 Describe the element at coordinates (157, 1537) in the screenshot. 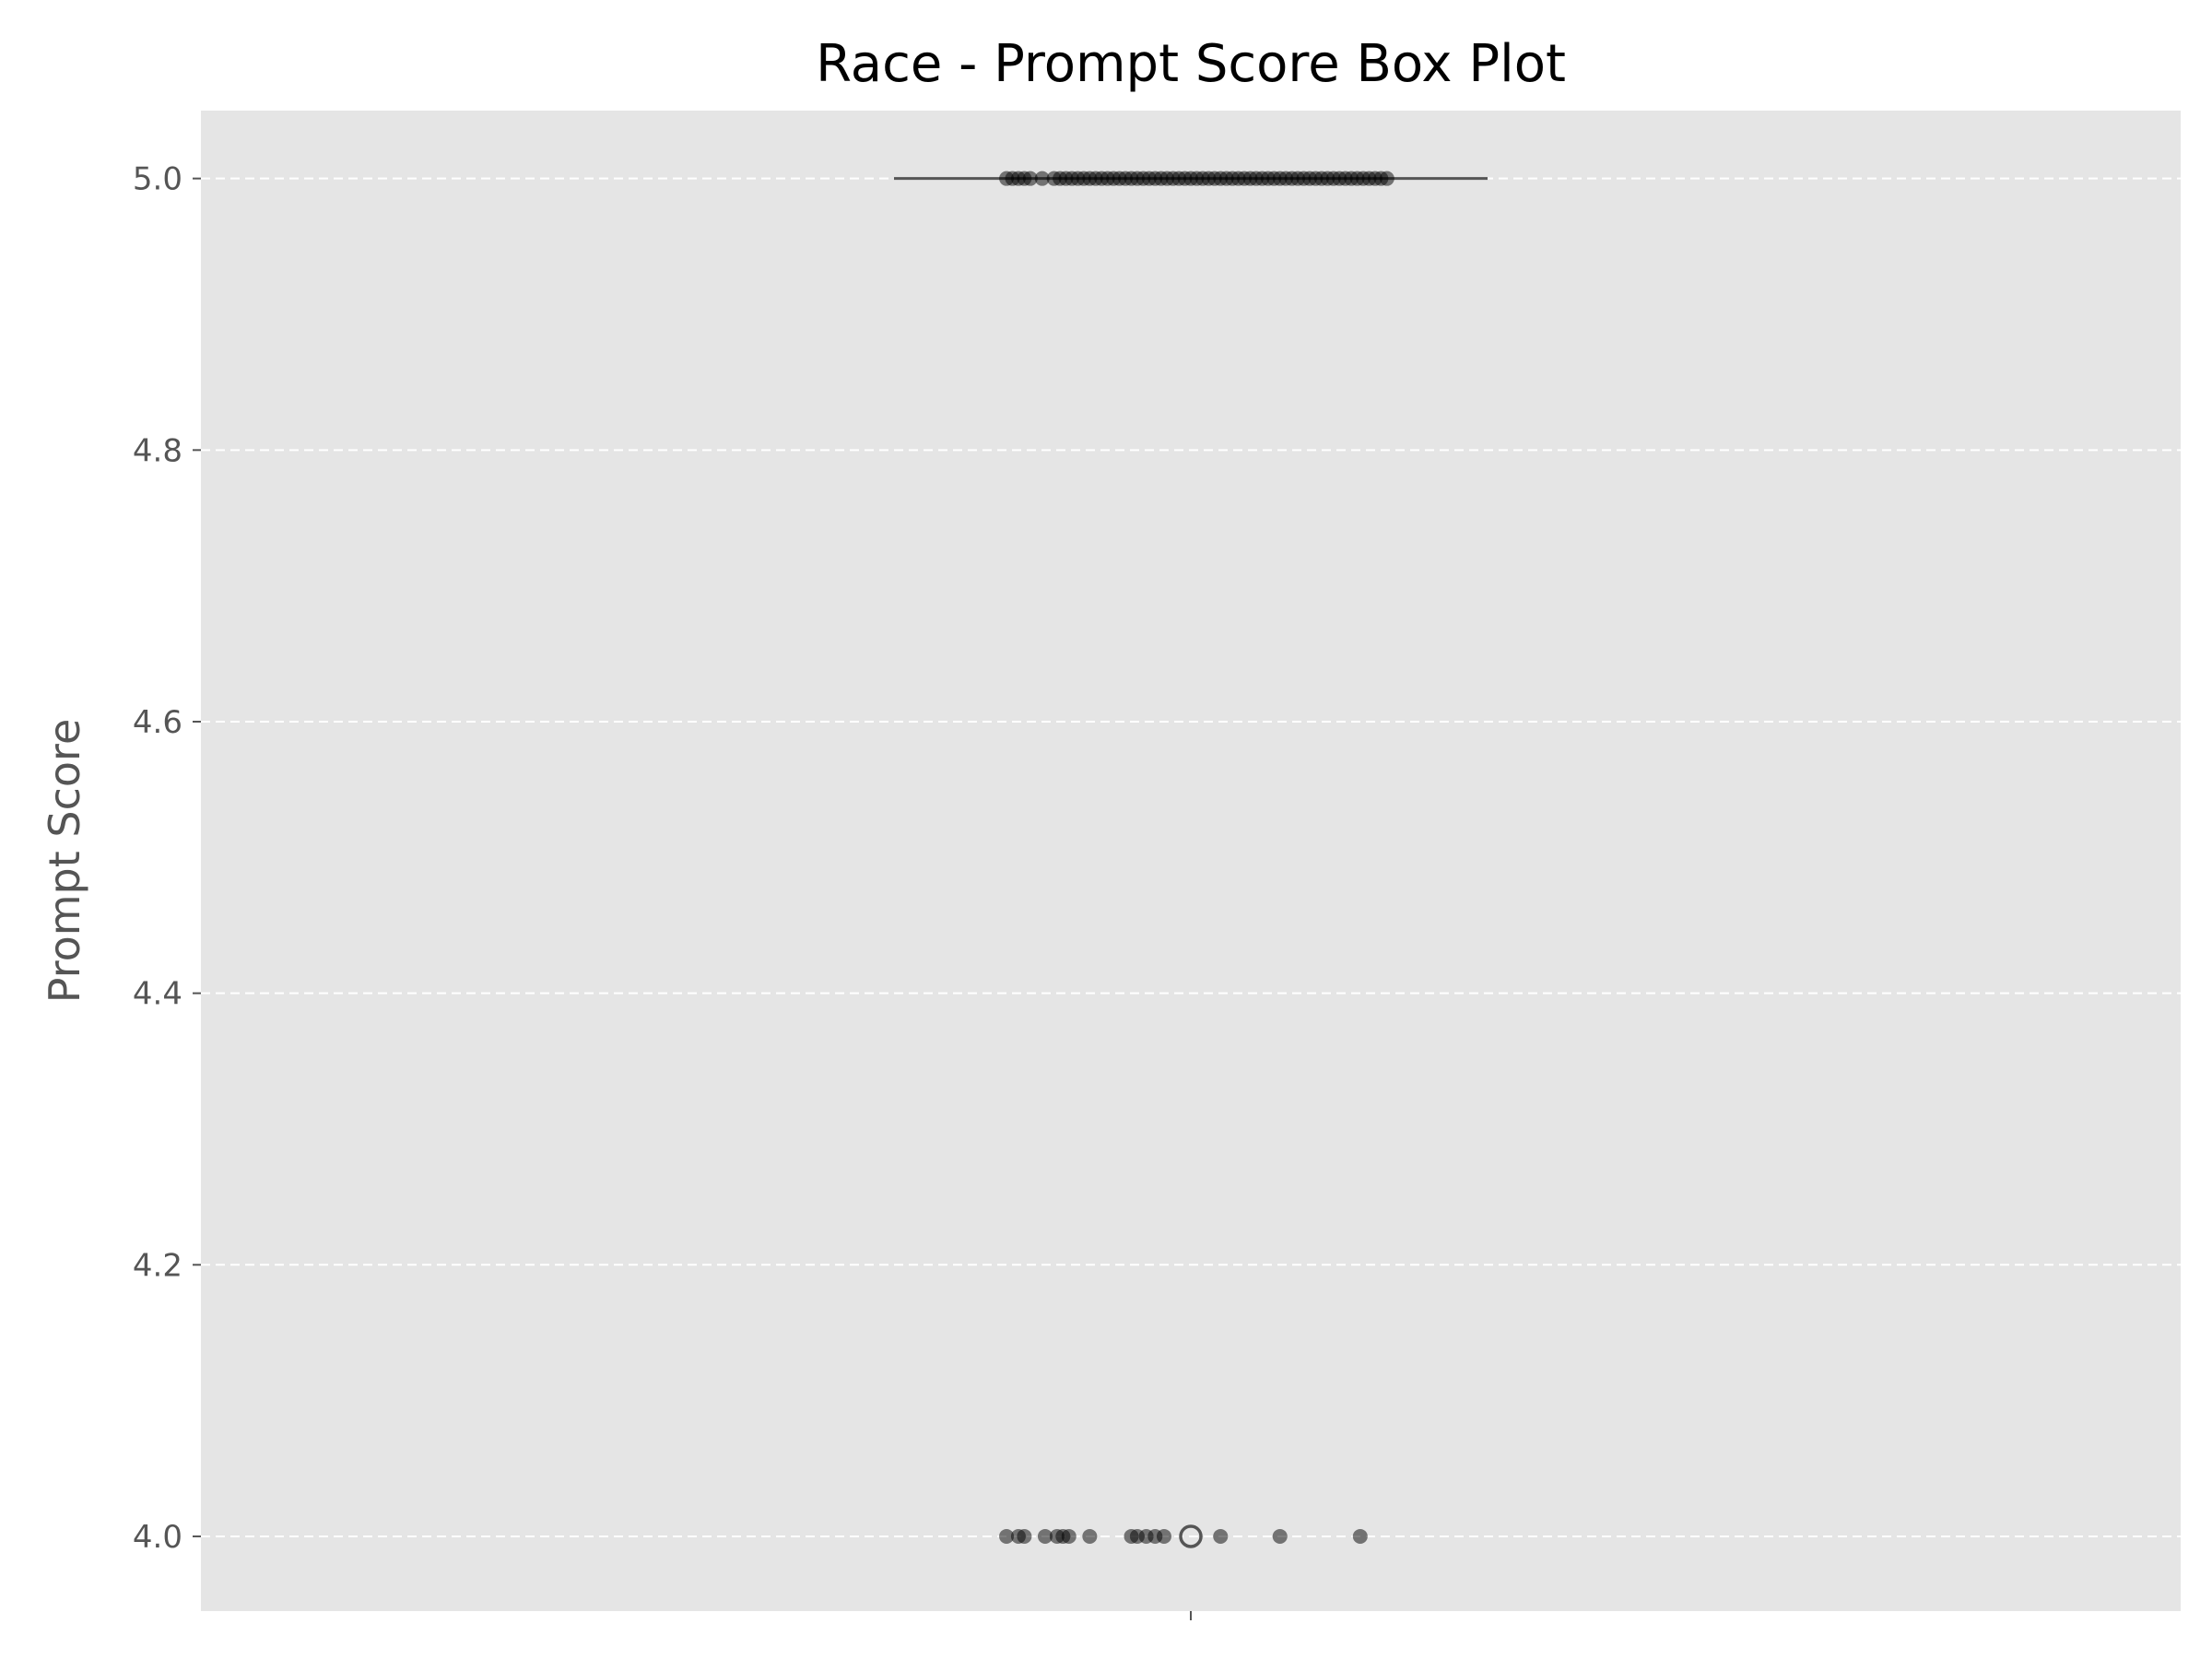

I see `y-tick-label: 4.0` at that location.